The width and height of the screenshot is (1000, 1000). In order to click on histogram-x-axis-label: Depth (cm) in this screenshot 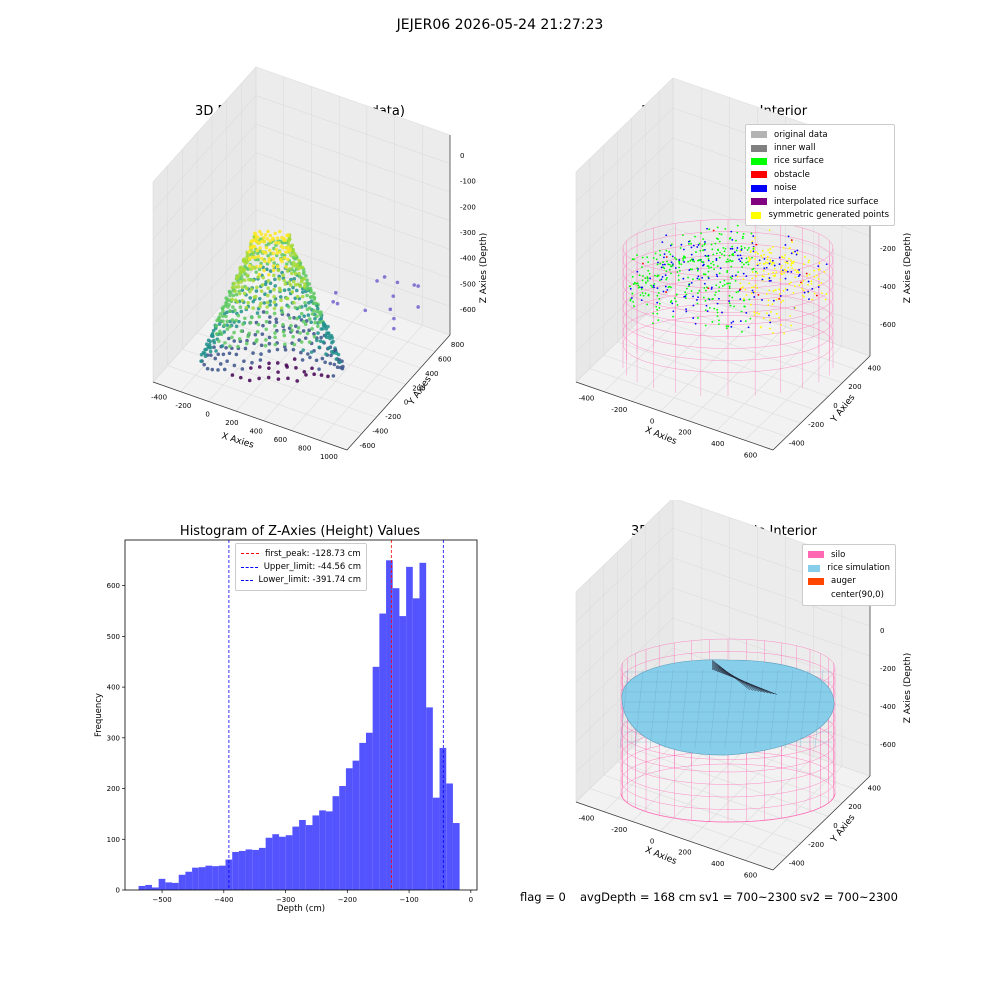, I will do `click(301, 909)`.